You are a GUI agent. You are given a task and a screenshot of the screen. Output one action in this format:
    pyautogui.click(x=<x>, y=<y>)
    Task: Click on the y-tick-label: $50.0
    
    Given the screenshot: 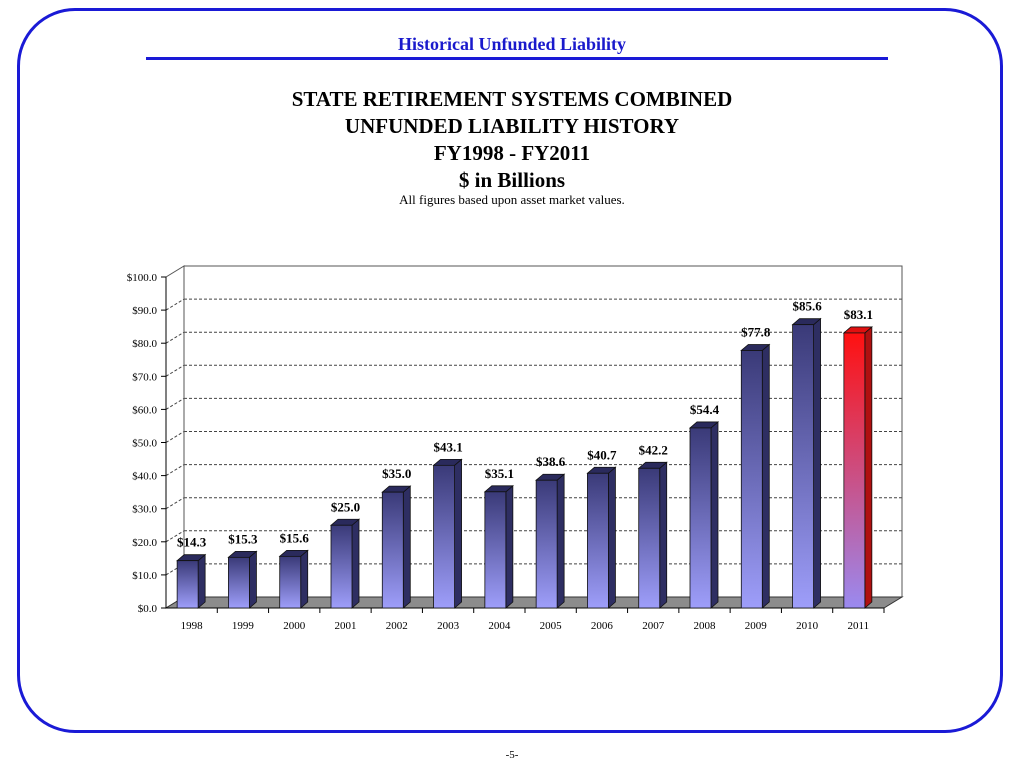 What is the action you would take?
    pyautogui.click(x=144, y=444)
    